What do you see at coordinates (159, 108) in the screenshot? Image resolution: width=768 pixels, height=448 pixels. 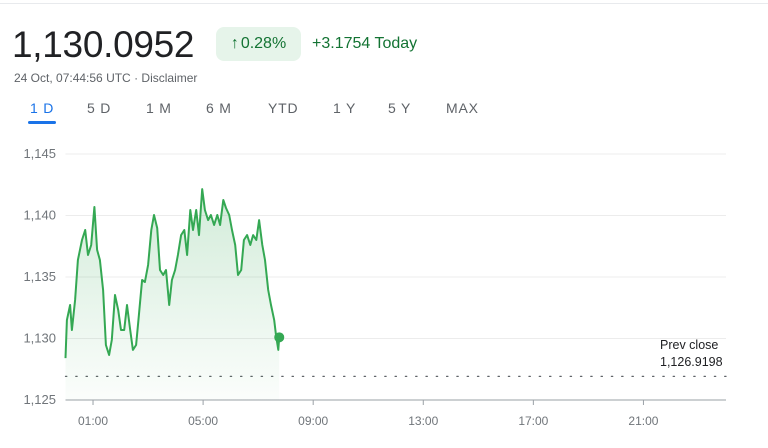 I see `tab-1m: 1 M` at bounding box center [159, 108].